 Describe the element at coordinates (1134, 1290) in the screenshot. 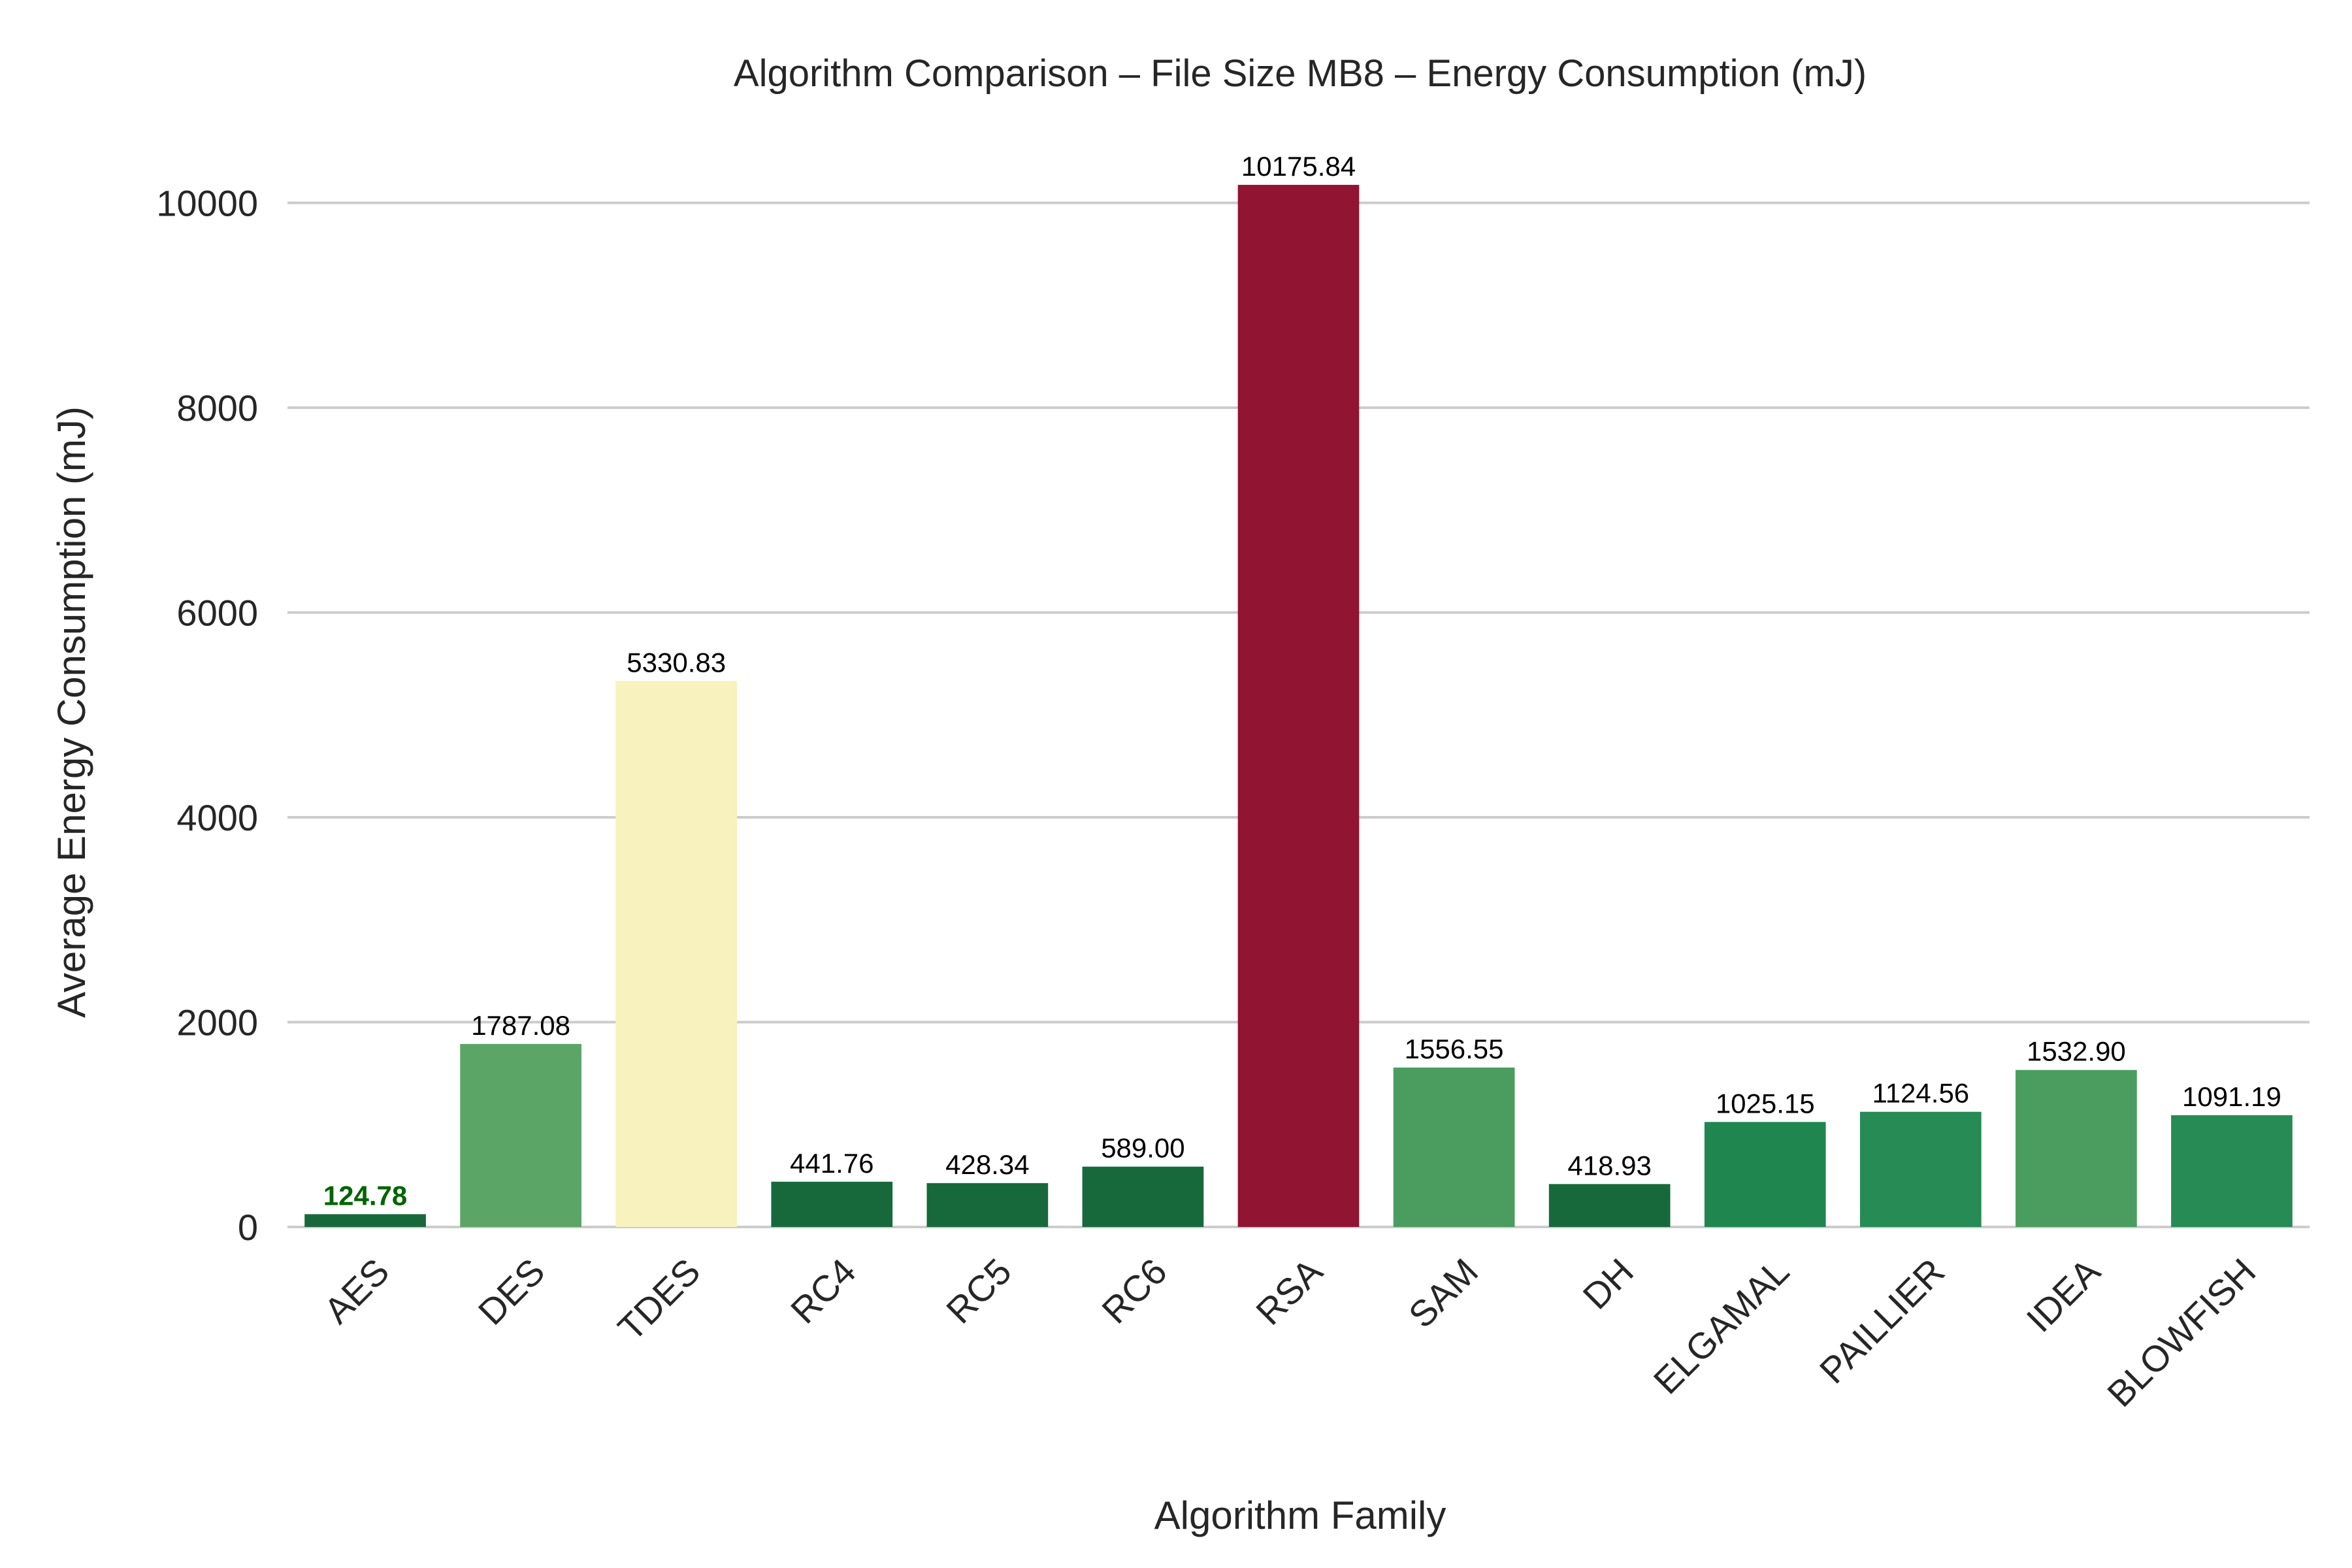

I see `x-tick-label: RC6` at that location.